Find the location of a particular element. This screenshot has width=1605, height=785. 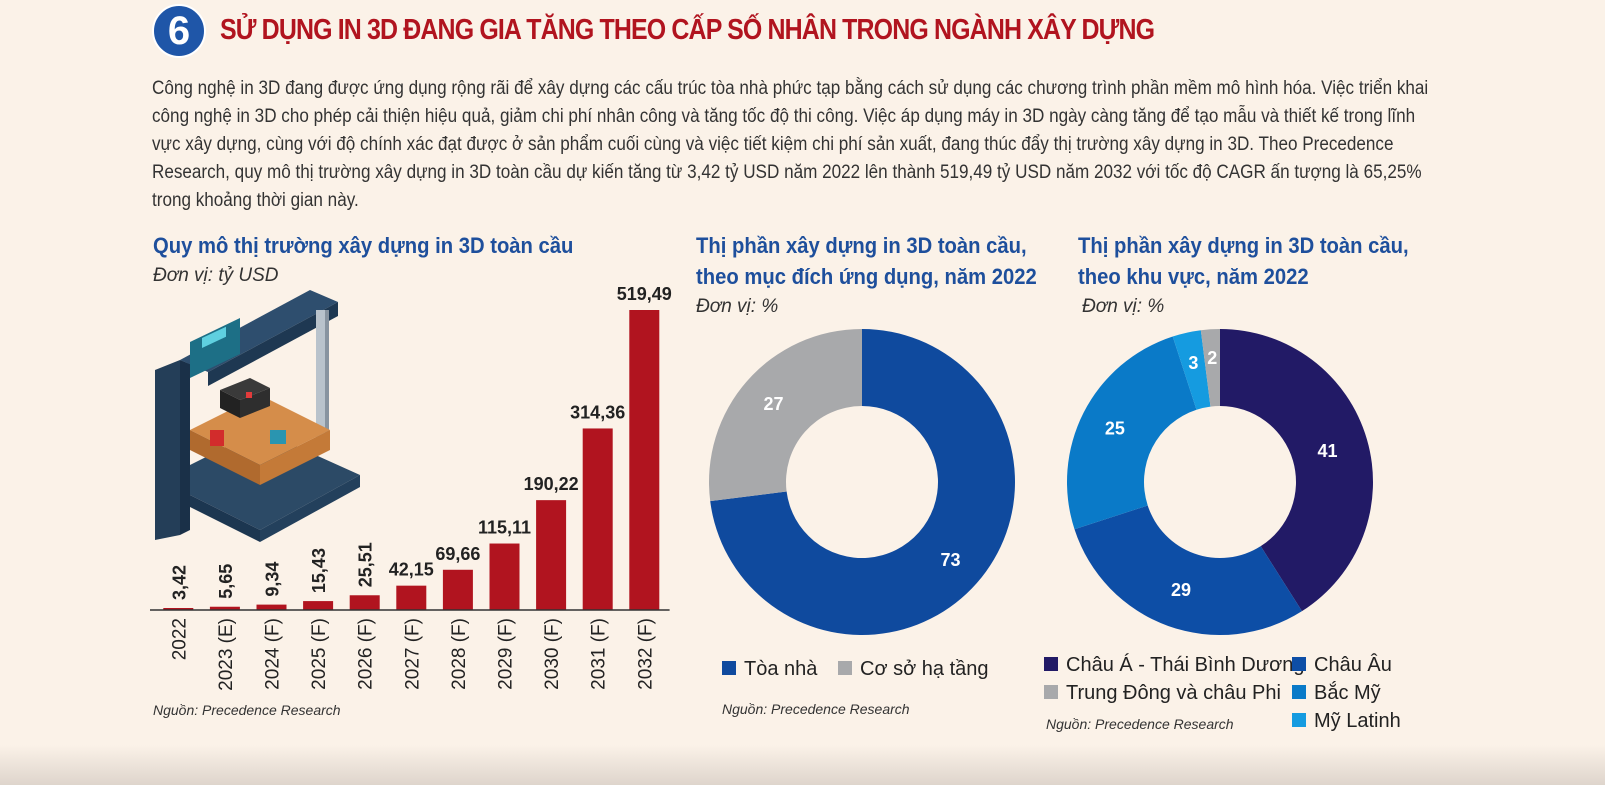

legend-item-chau-a-thai-binh-duong: Châu Á - Thái Bình Dương is located at coordinates (1174, 665).